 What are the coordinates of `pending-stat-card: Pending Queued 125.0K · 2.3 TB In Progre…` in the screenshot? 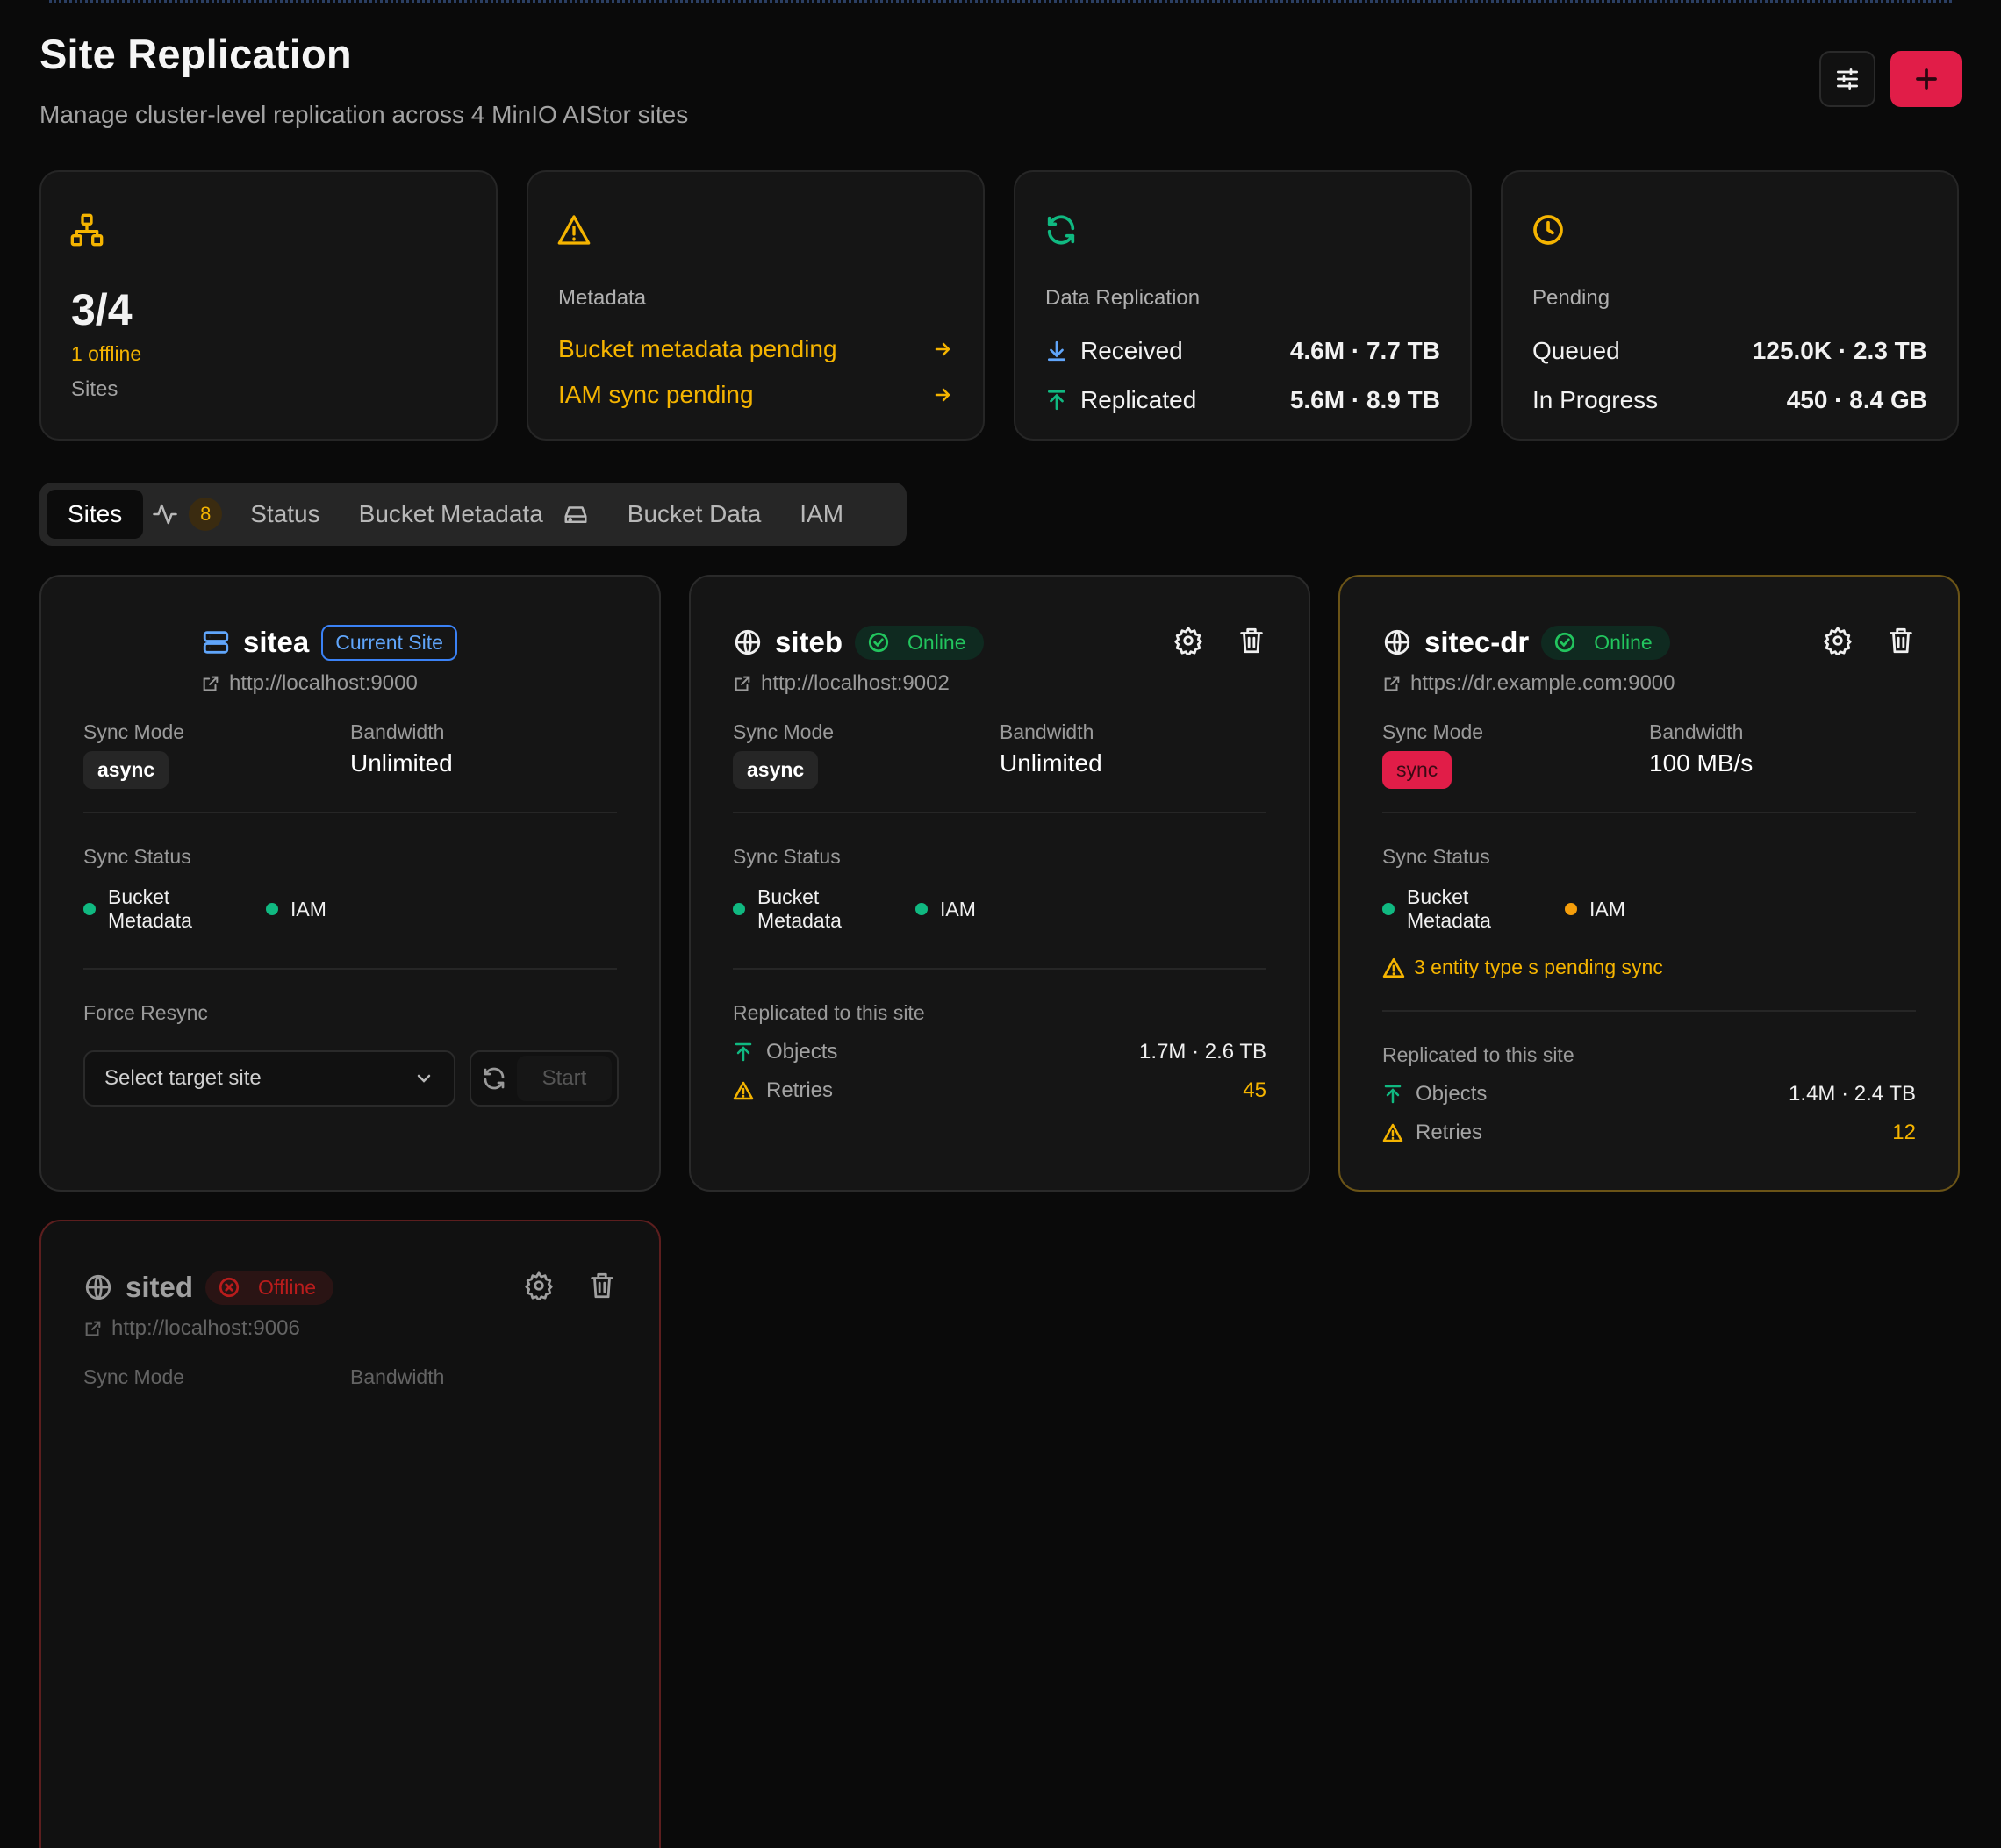 It's located at (1730, 305).